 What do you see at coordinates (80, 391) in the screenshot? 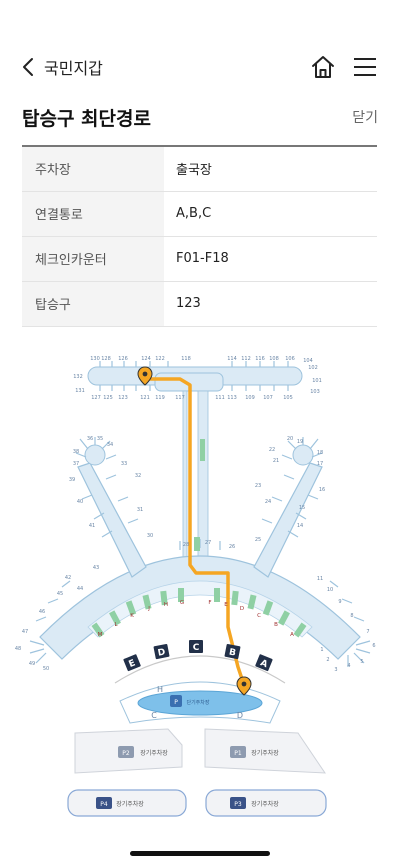
I see `gate-label: 131` at bounding box center [80, 391].